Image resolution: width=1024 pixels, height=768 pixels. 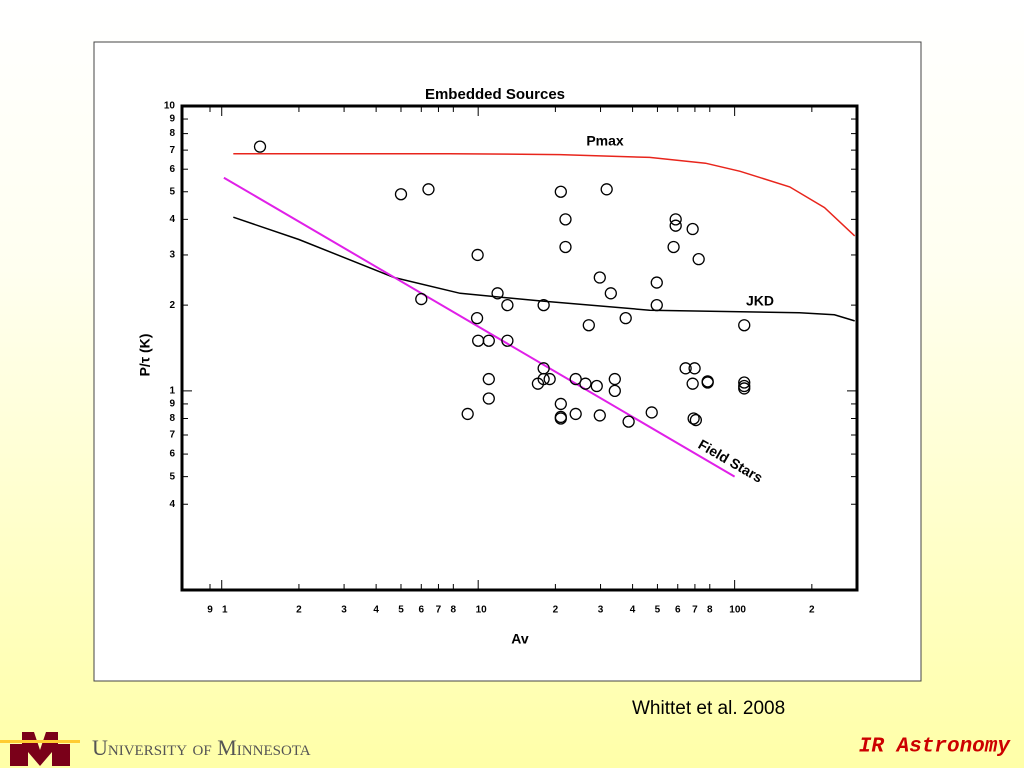 I want to click on y-tick-label: 2, so click(x=172, y=305).